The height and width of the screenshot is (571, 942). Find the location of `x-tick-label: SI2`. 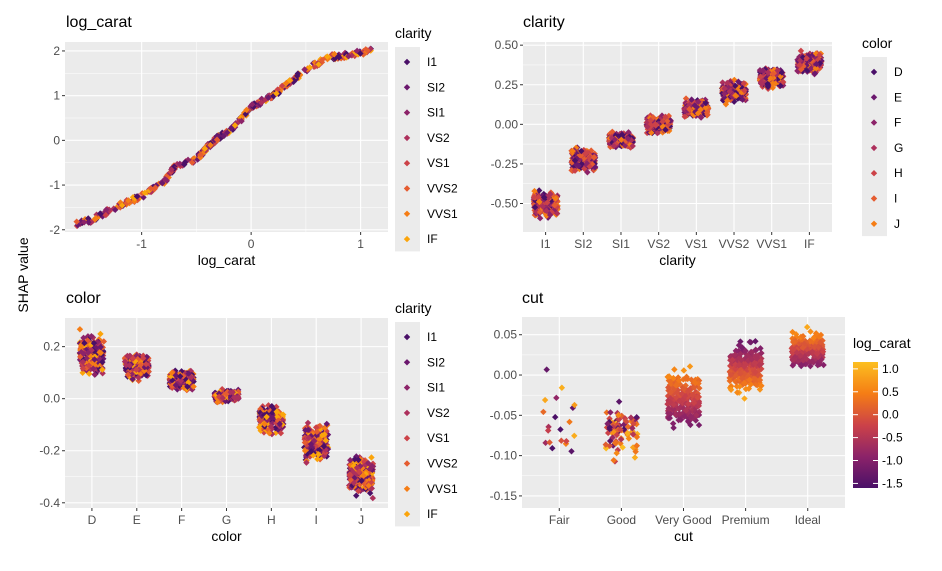

x-tick-label: SI2 is located at coordinates (583, 244).